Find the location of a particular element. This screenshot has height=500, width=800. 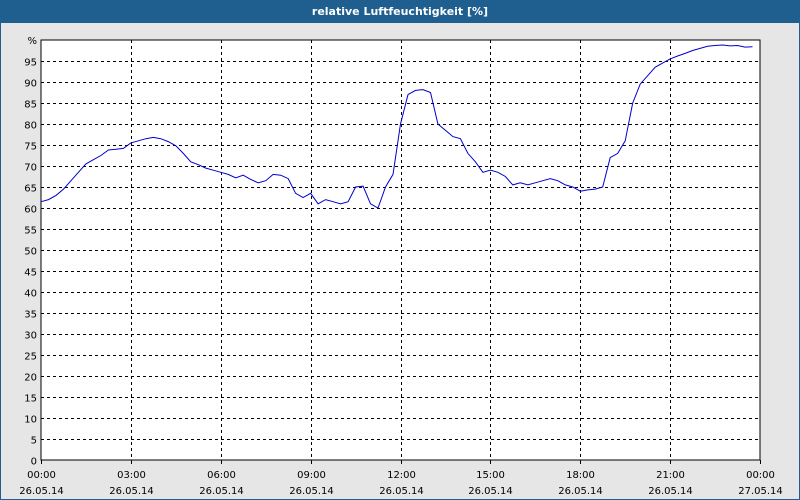

x-tick-time: 09:00 is located at coordinates (311, 475).